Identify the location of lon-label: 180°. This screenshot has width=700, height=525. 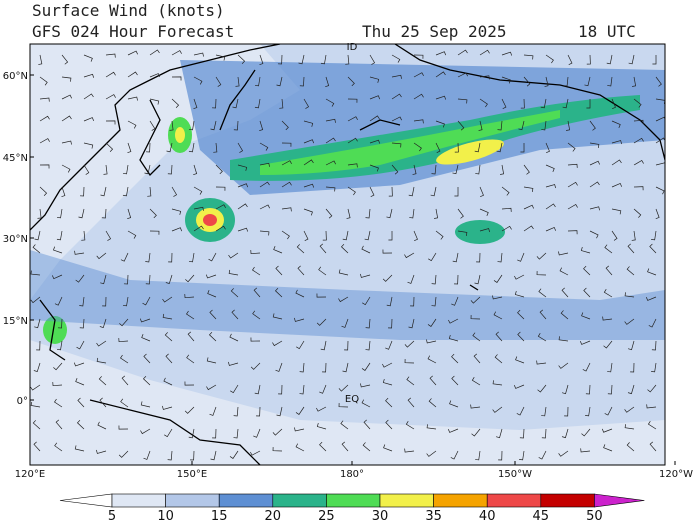
(352, 474).